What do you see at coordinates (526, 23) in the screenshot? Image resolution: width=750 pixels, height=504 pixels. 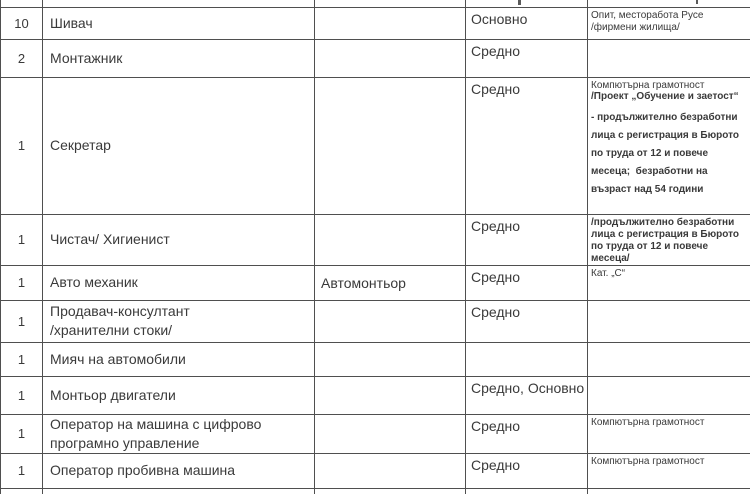 I see `education-cell: Основно` at bounding box center [526, 23].